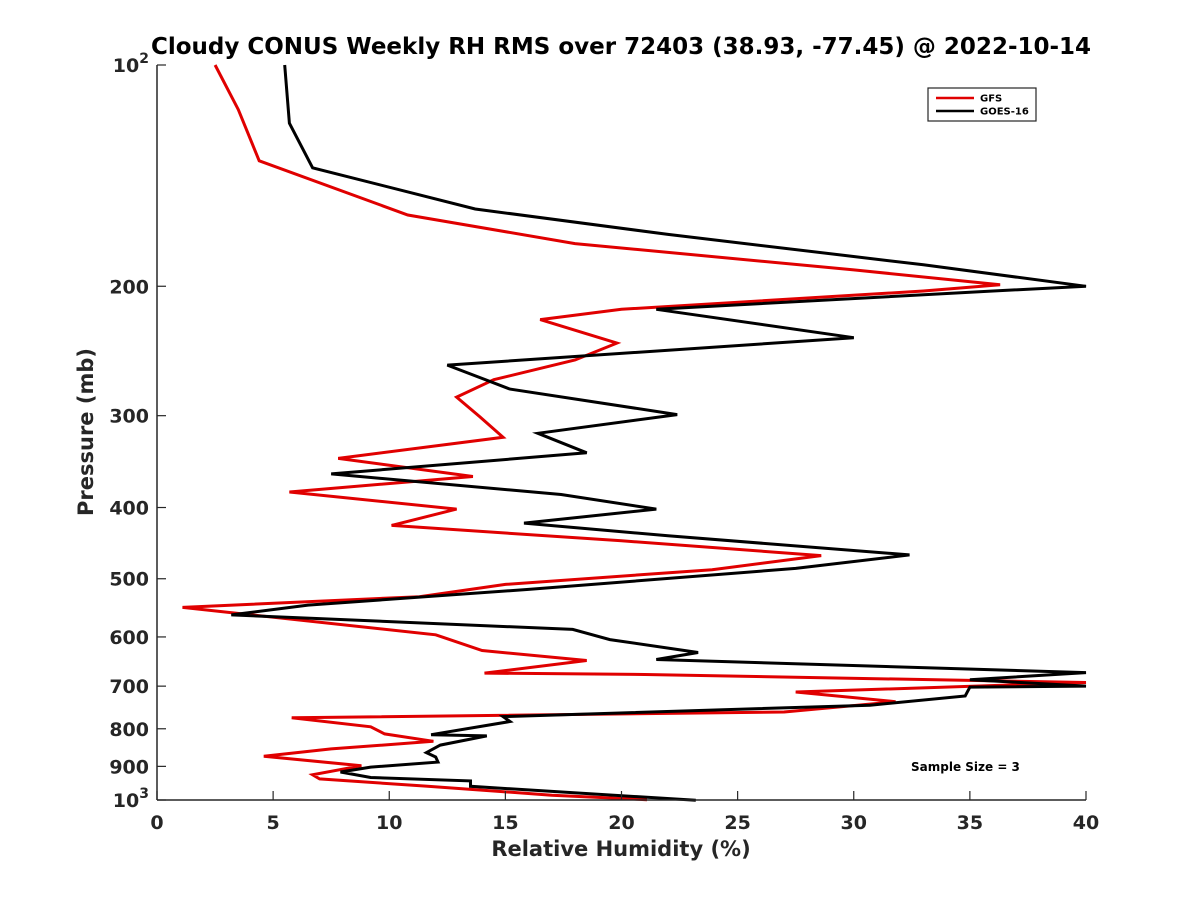 This screenshot has height=900, width=1200. Describe the element at coordinates (991, 99) in the screenshot. I see `legend-label: GFS` at that location.